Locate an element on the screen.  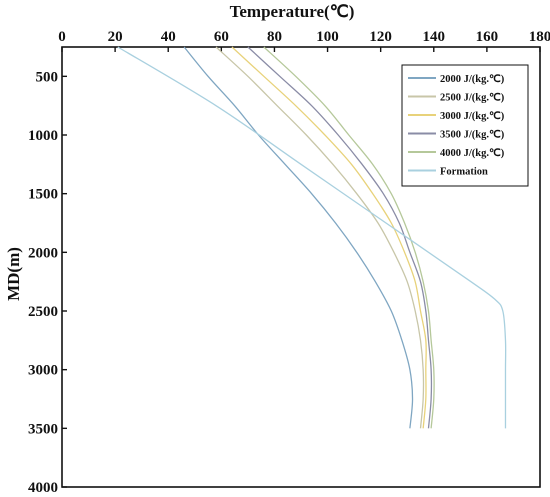
y-tick-label-2: 1500 is located at coordinates (43, 195).